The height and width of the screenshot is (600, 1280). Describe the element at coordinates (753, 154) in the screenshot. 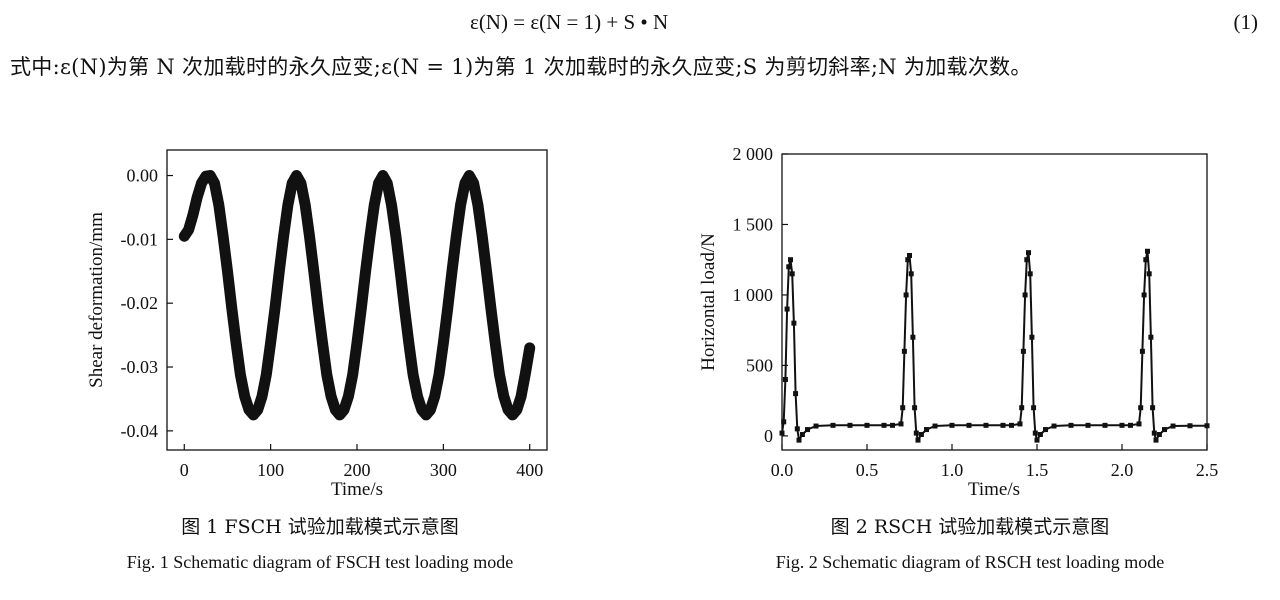

I see `y-tick-label: 2 000` at that location.